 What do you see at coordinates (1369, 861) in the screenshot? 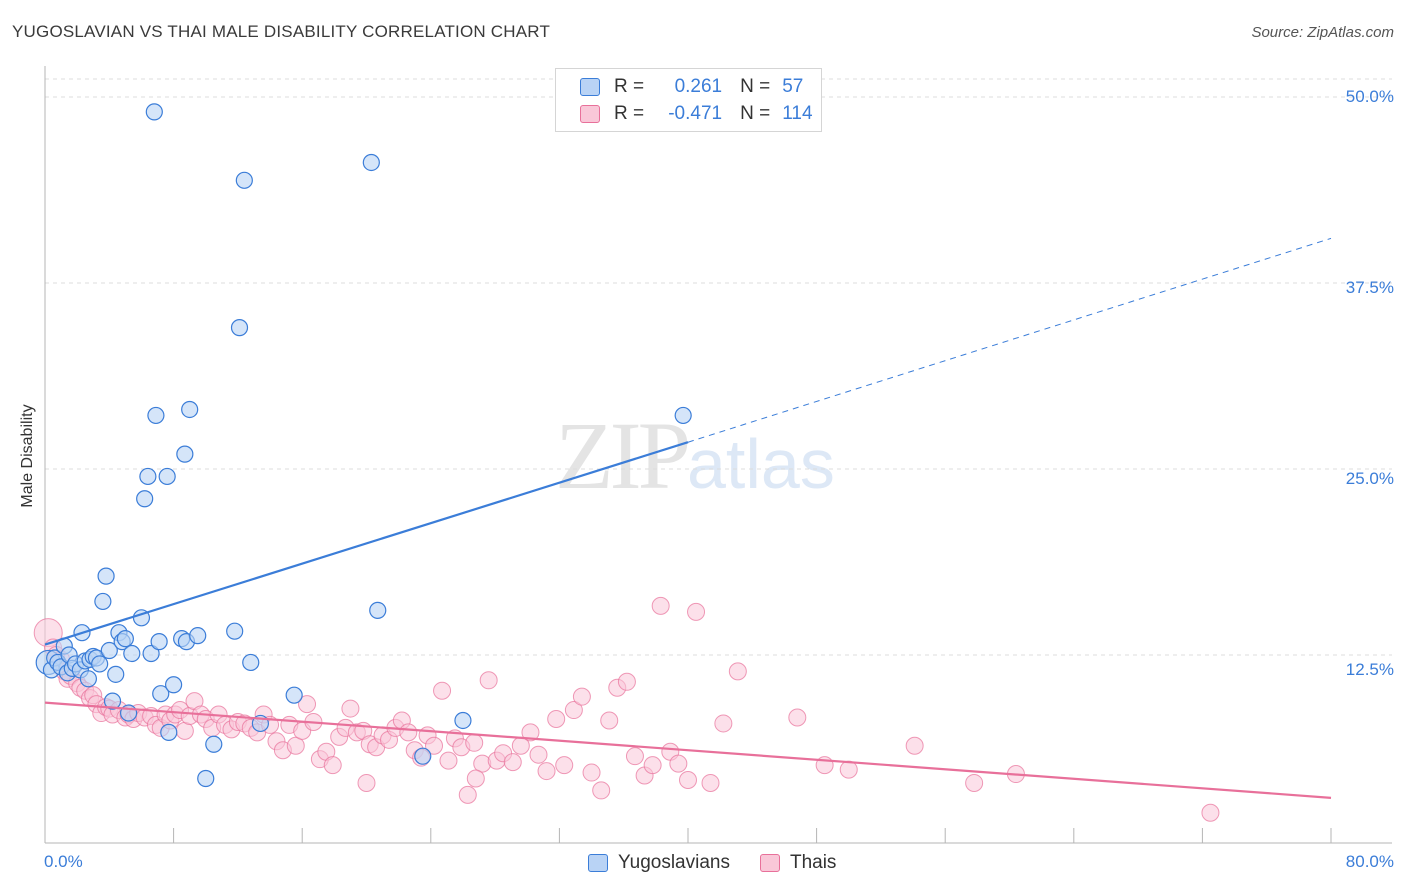
I see `x-tick-label: 80.0%` at bounding box center [1369, 861].